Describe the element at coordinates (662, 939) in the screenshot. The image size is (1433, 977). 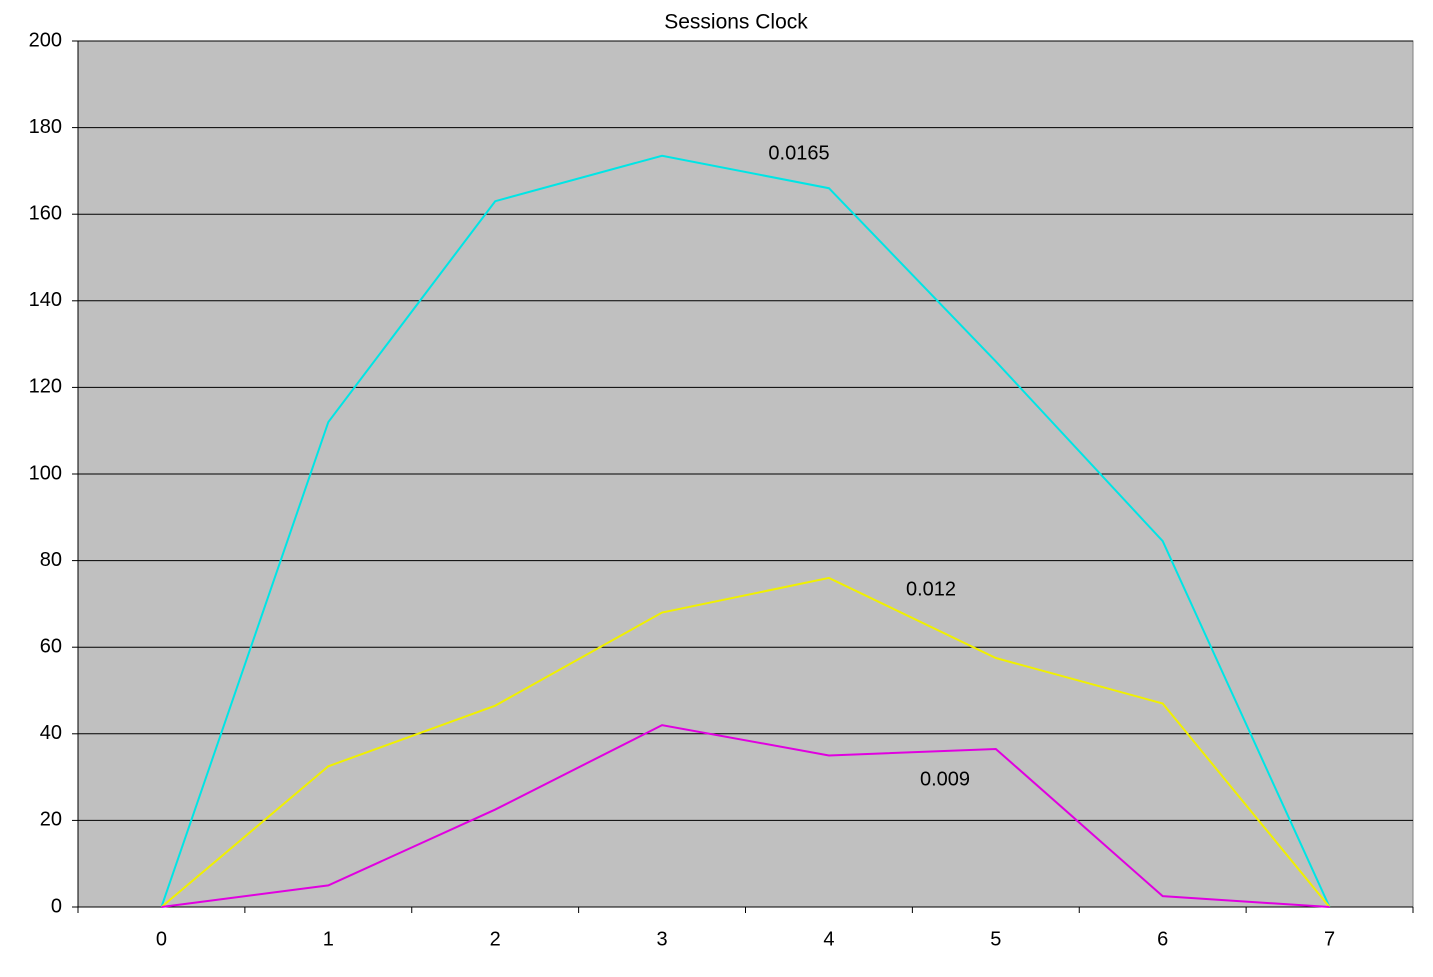
I see `x-tick-label: 3` at that location.